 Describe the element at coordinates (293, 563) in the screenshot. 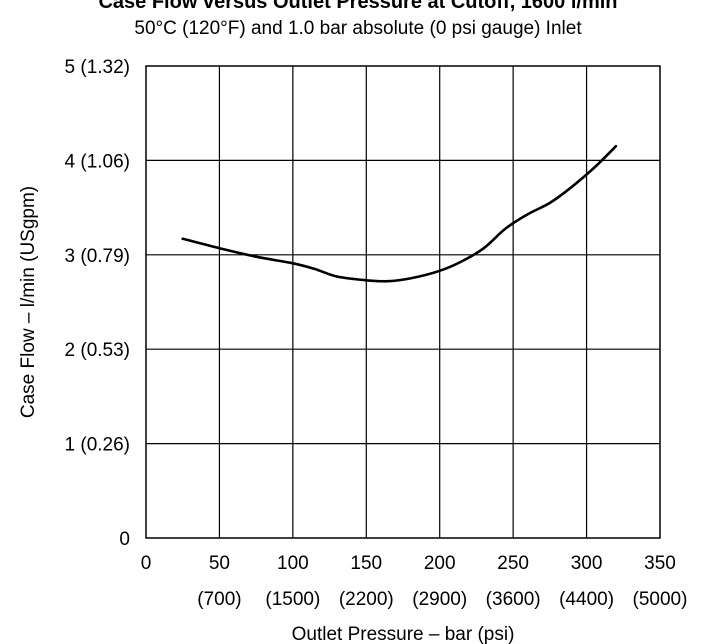

I see `x-tick-label: 100` at that location.